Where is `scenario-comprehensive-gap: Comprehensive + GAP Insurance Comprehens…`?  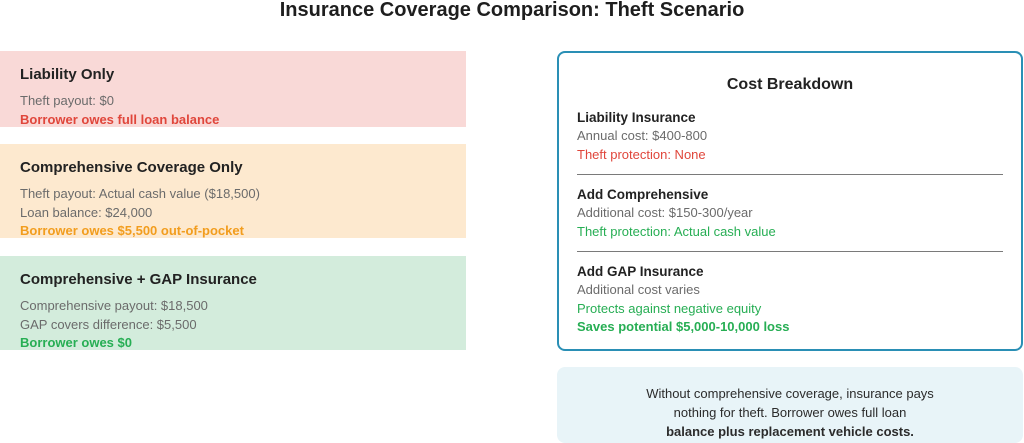 scenario-comprehensive-gap: Comprehensive + GAP Insurance Comprehens… is located at coordinates (233, 303).